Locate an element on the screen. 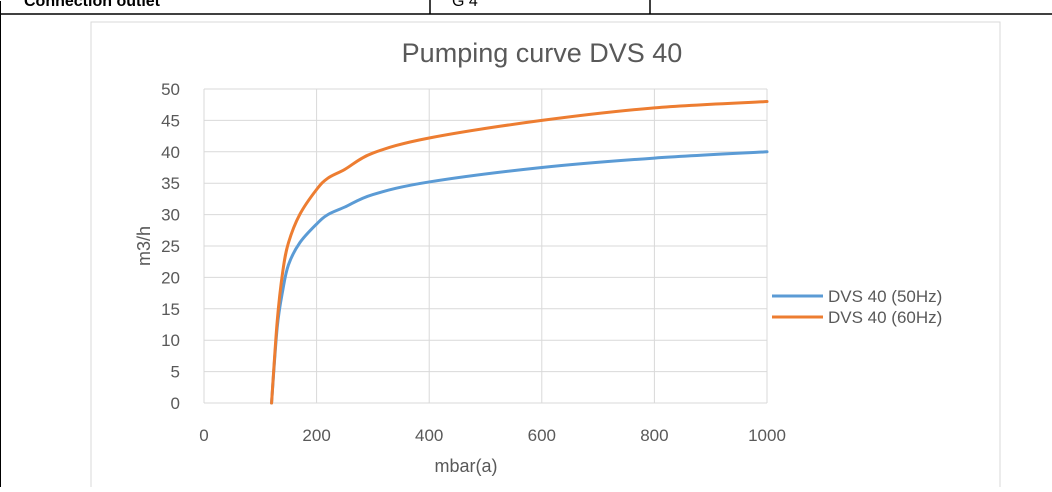 The height and width of the screenshot is (492, 1052). legend-label-1: DVS 40 (60Hz) is located at coordinates (885, 317).